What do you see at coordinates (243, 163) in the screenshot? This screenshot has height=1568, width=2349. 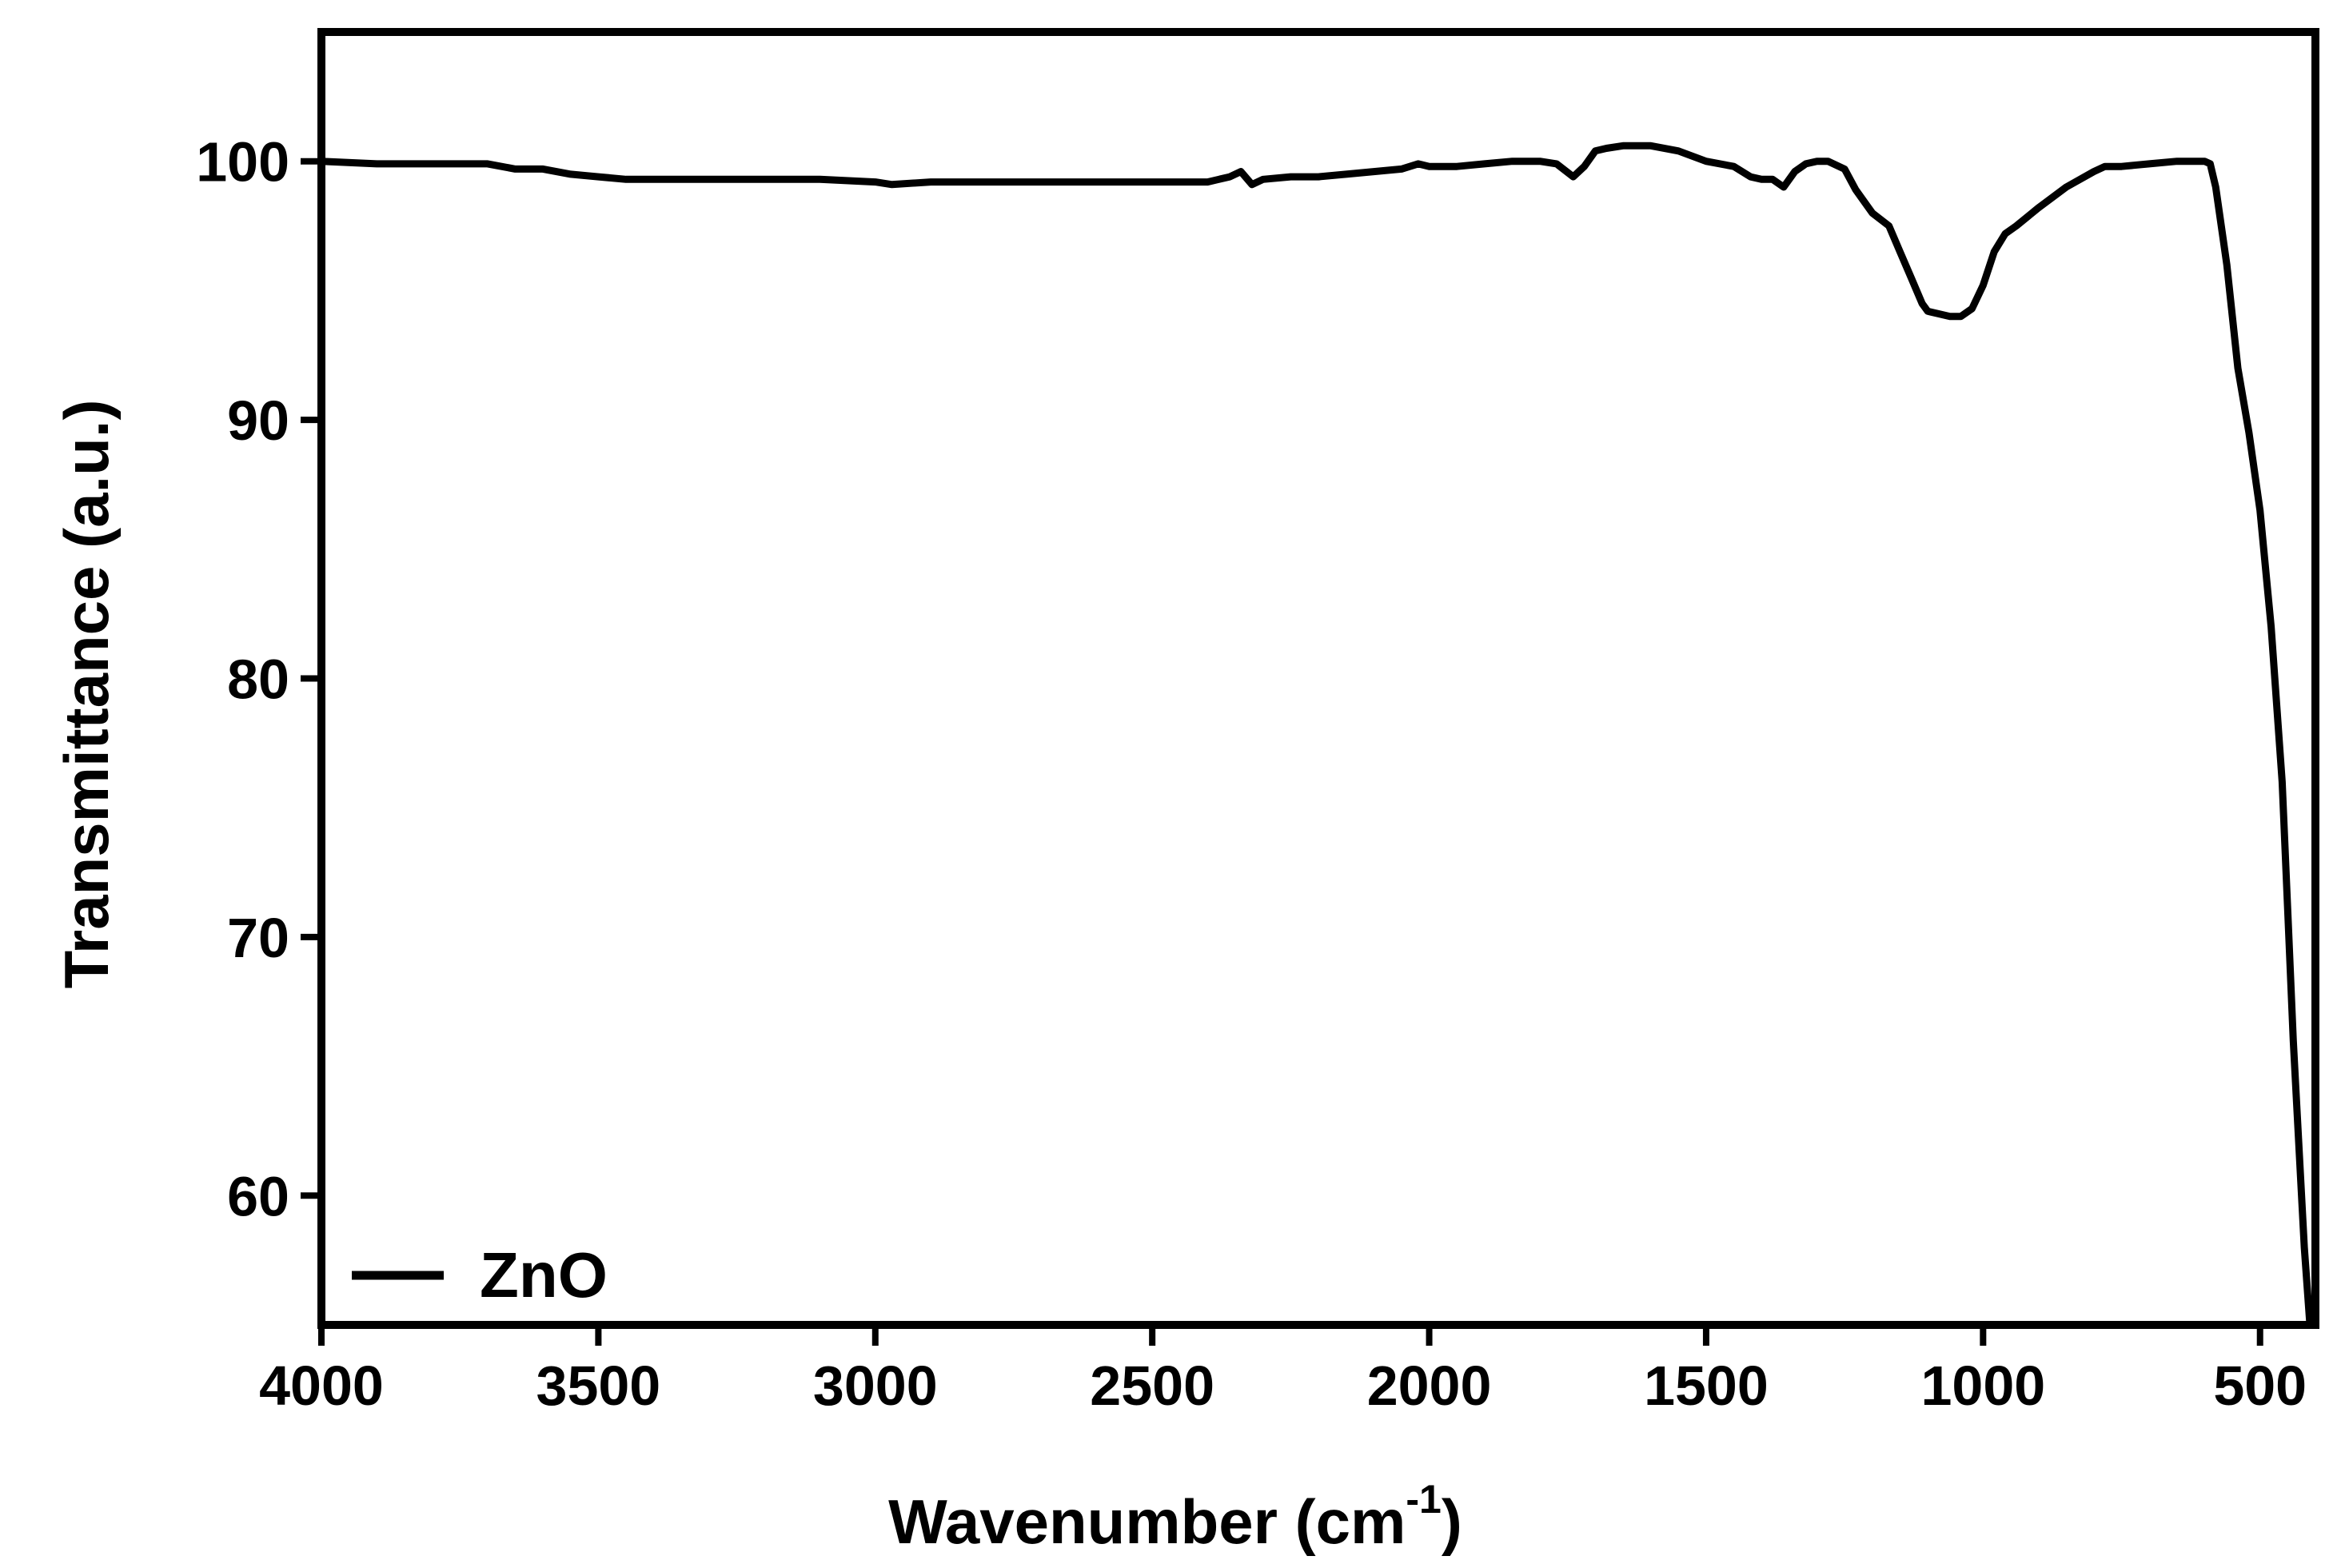 I see `y-tick-label: 100` at bounding box center [243, 163].